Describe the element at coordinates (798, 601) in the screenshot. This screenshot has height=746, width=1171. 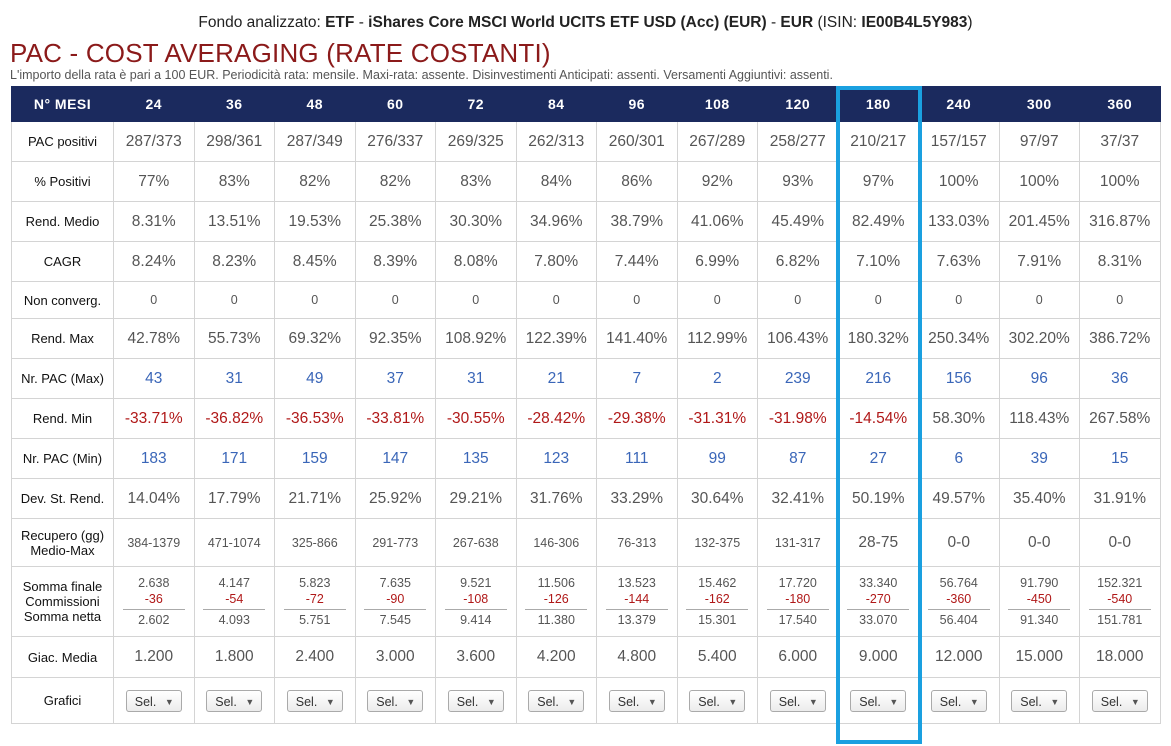
I see `table-cell: 17.720 -180 17.540` at that location.